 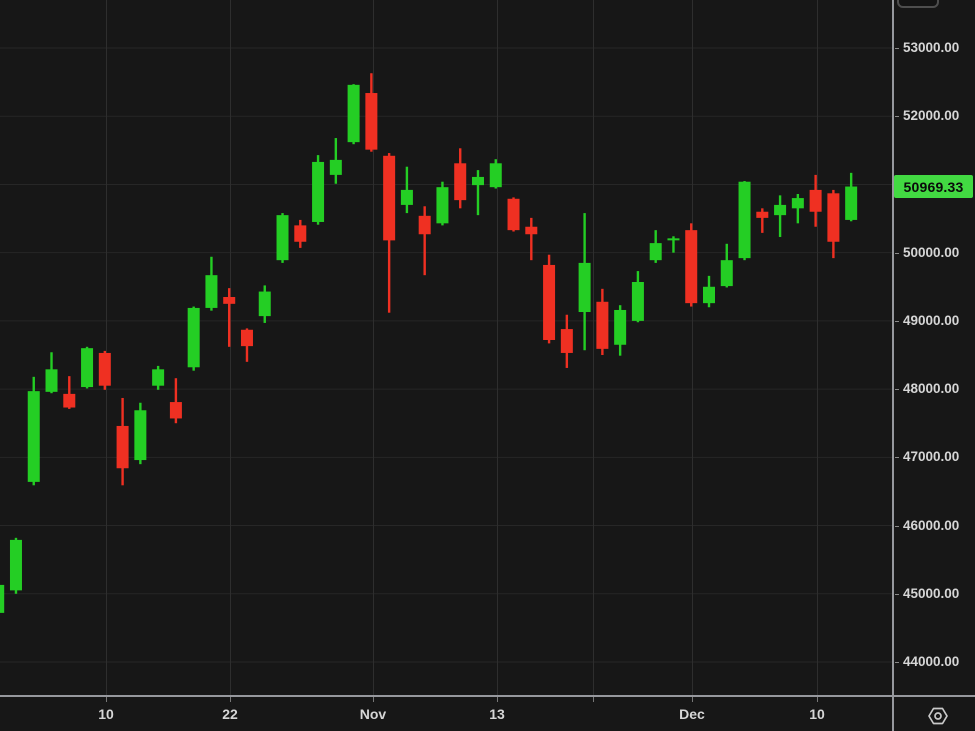 What do you see at coordinates (918, 4) in the screenshot?
I see `partial-toolbar-chip` at bounding box center [918, 4].